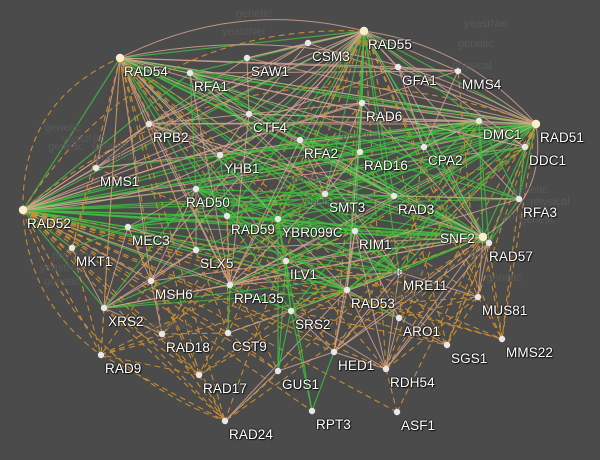 This screenshot has height=460, width=600. Describe the element at coordinates (120, 58) in the screenshot. I see `node-rad54` at that location.